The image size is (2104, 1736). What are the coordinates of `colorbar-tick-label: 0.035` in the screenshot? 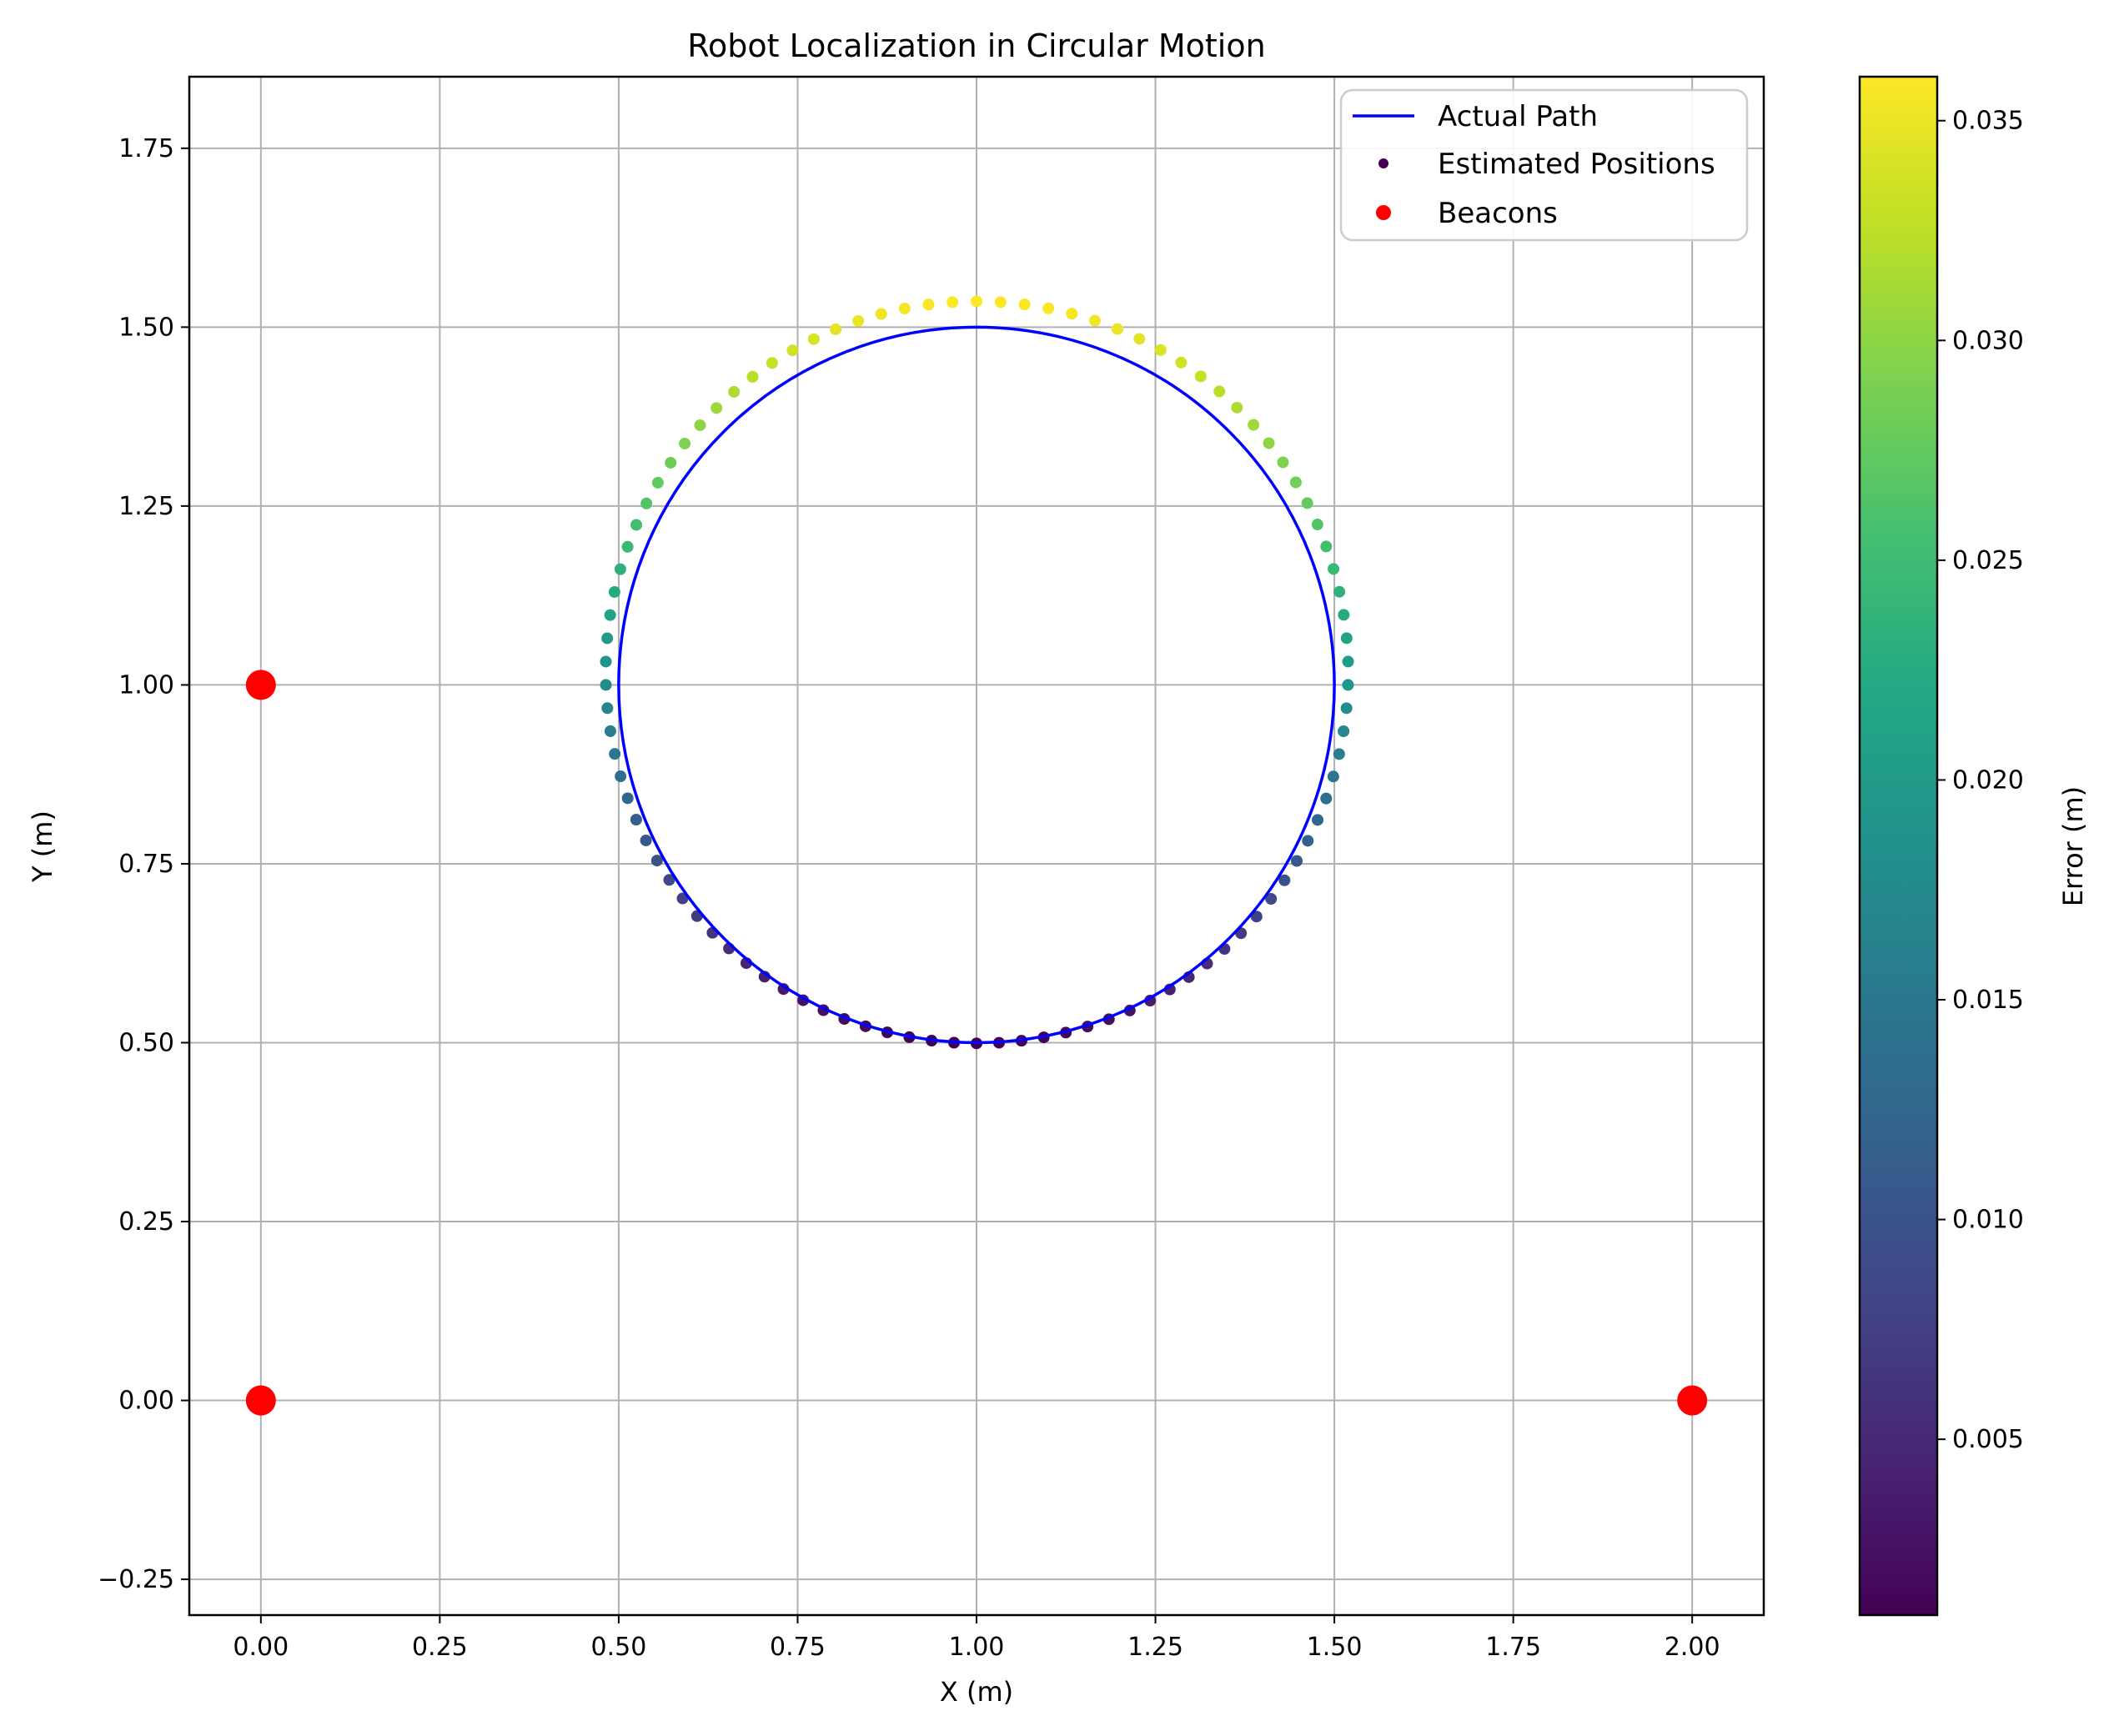 It's located at (1988, 122).